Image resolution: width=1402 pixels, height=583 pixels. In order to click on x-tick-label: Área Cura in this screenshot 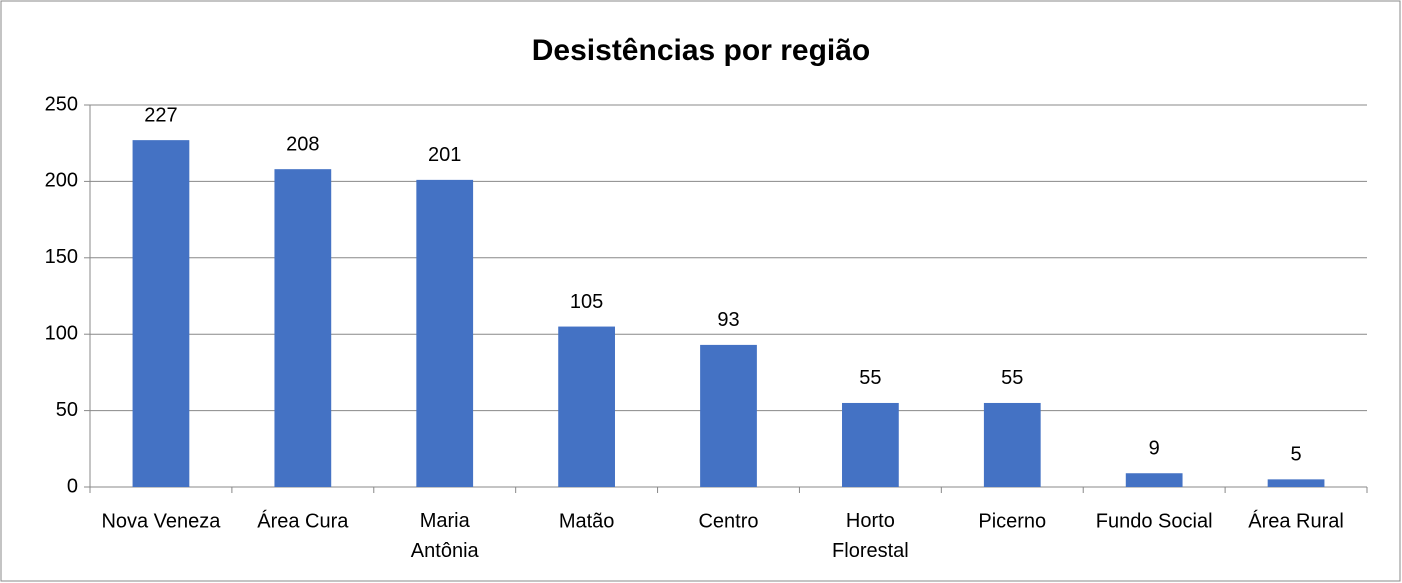, I will do `click(303, 520)`.